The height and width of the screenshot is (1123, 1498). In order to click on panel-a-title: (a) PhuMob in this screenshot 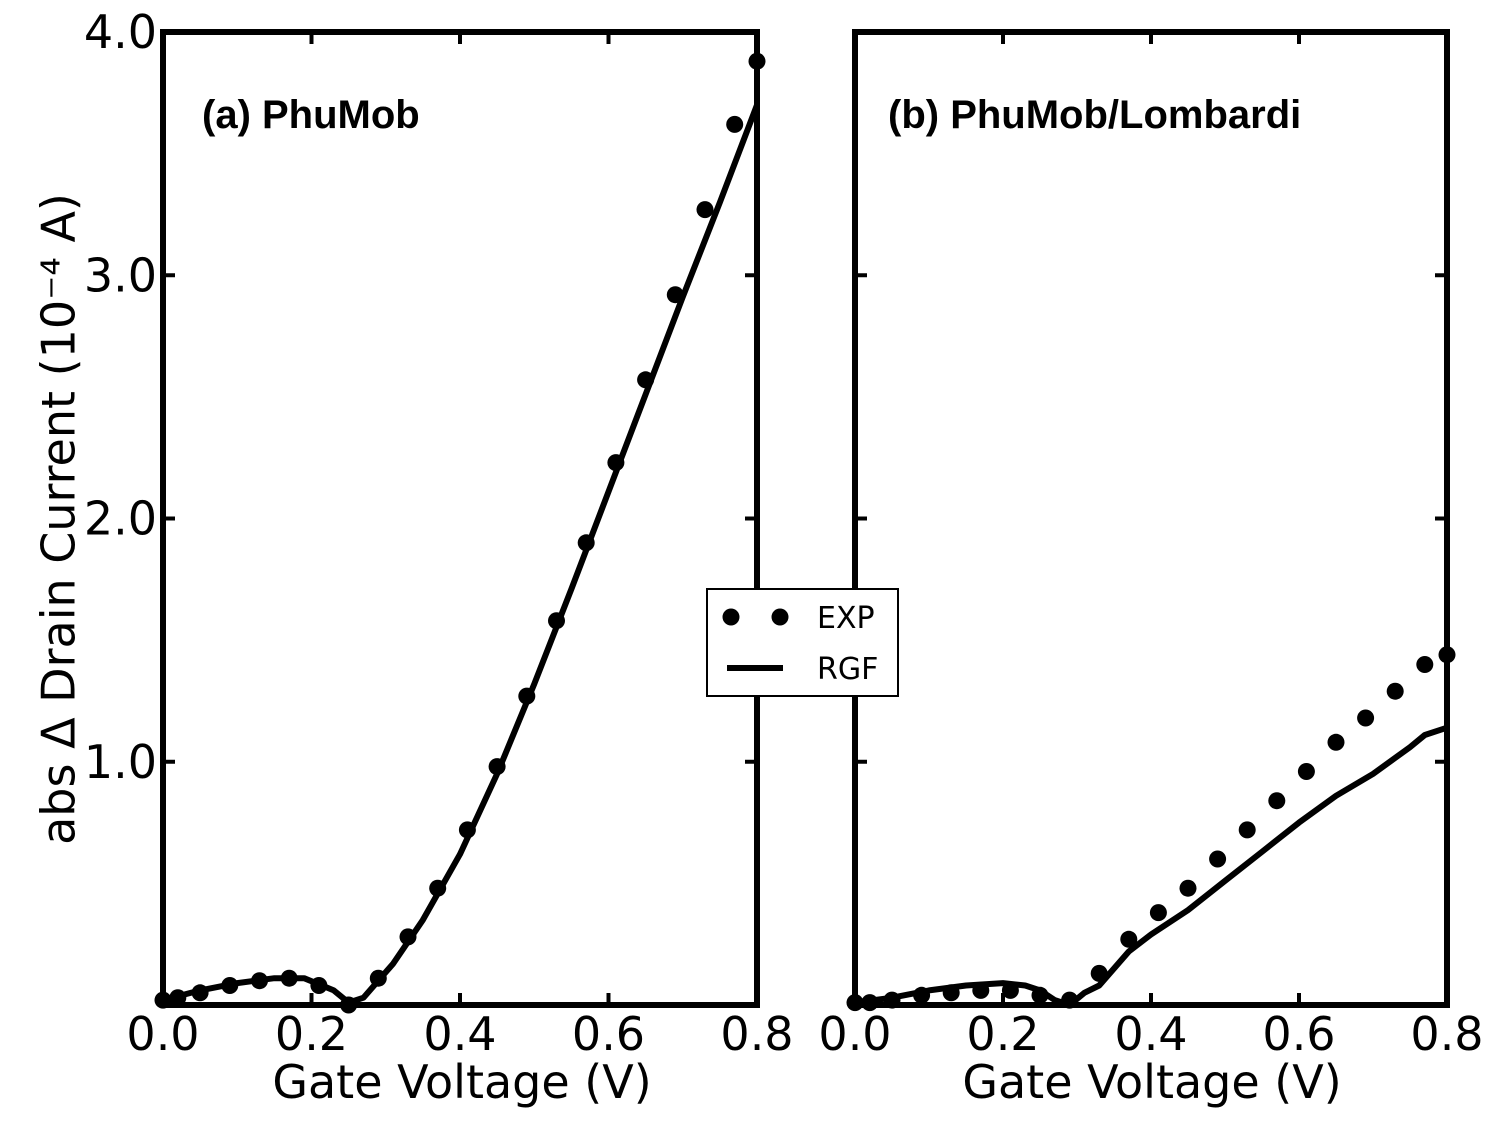, I will do `click(311, 115)`.